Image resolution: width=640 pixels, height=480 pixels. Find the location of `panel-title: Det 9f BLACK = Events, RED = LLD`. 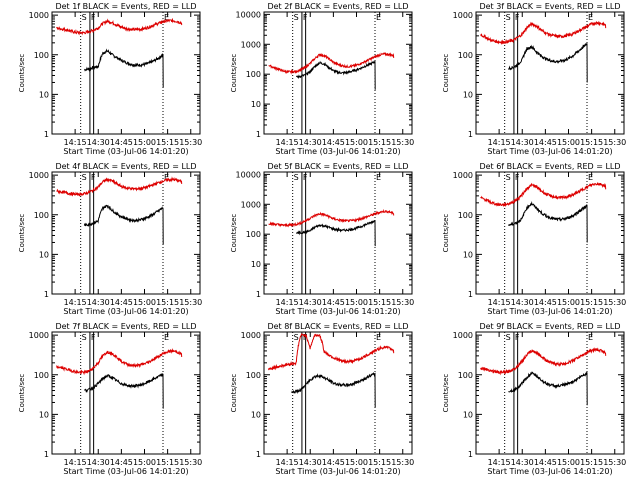

panel-title: Det 9f BLACK = Events, RED = LLD is located at coordinates (549, 326).